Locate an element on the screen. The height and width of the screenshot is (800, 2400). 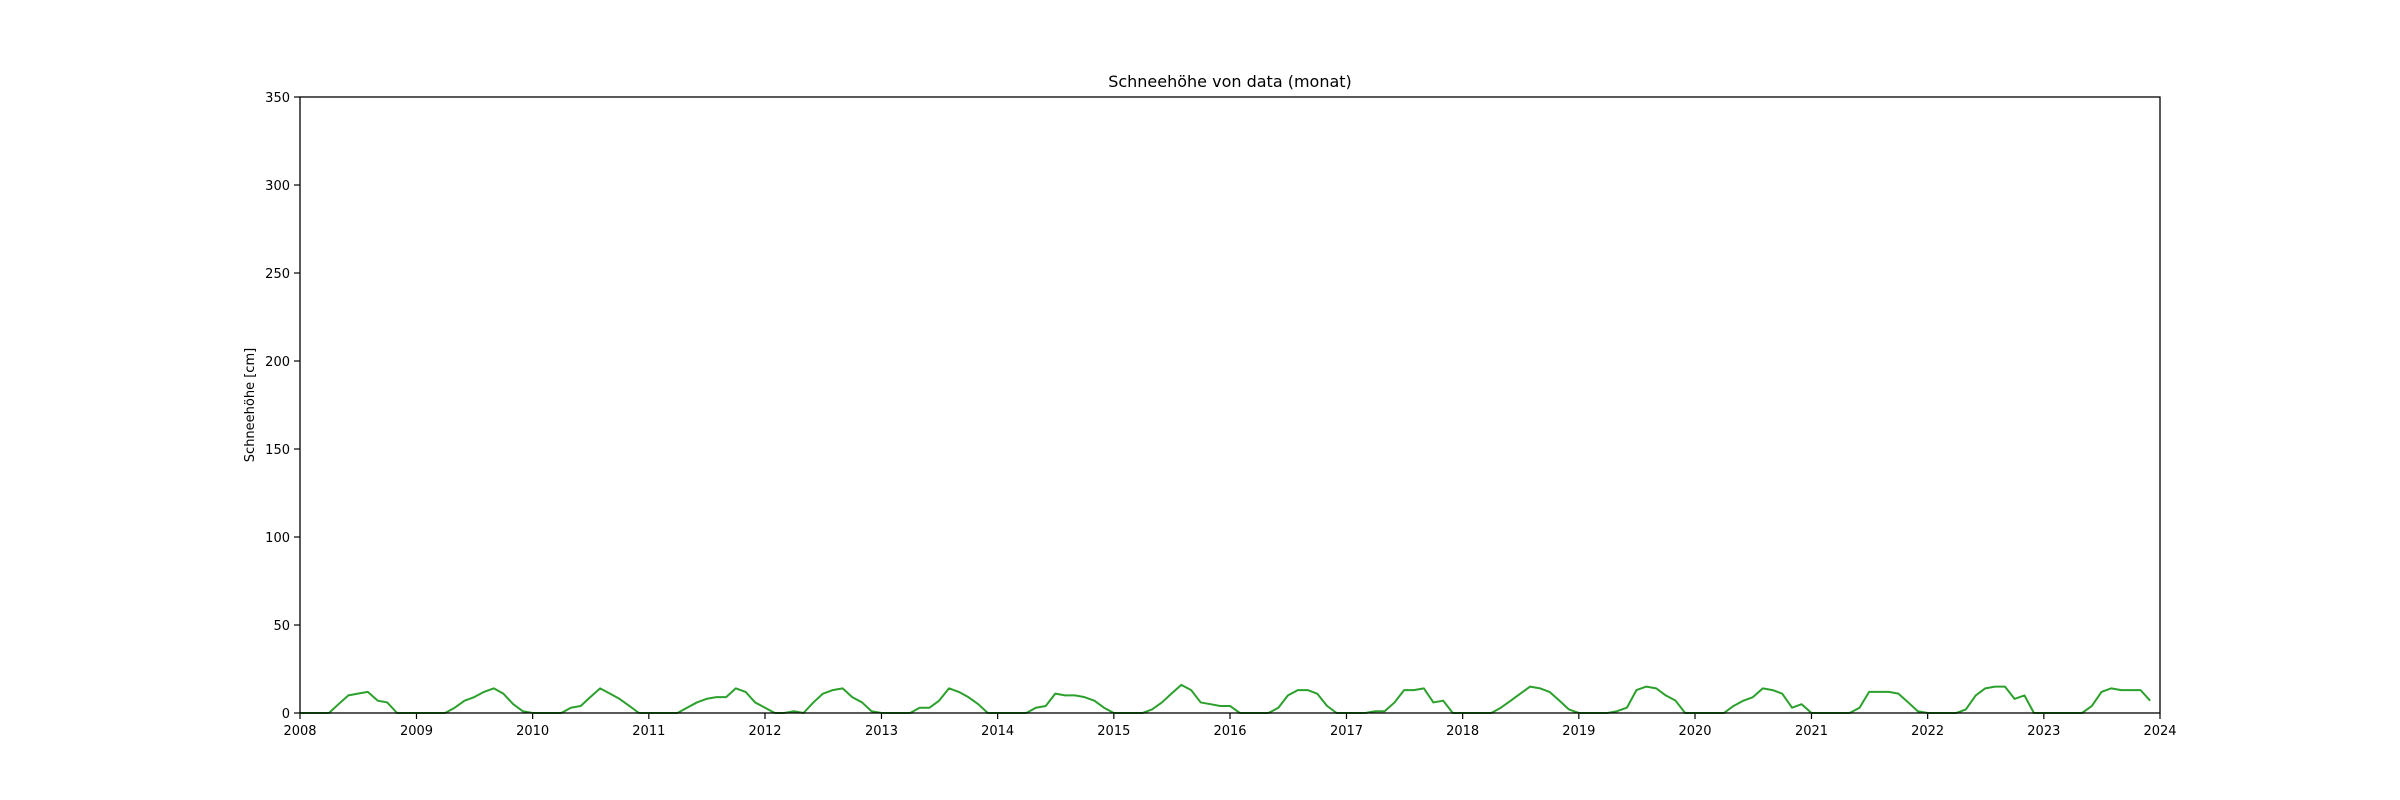
x-tick-label: 2024 is located at coordinates (2159, 731).